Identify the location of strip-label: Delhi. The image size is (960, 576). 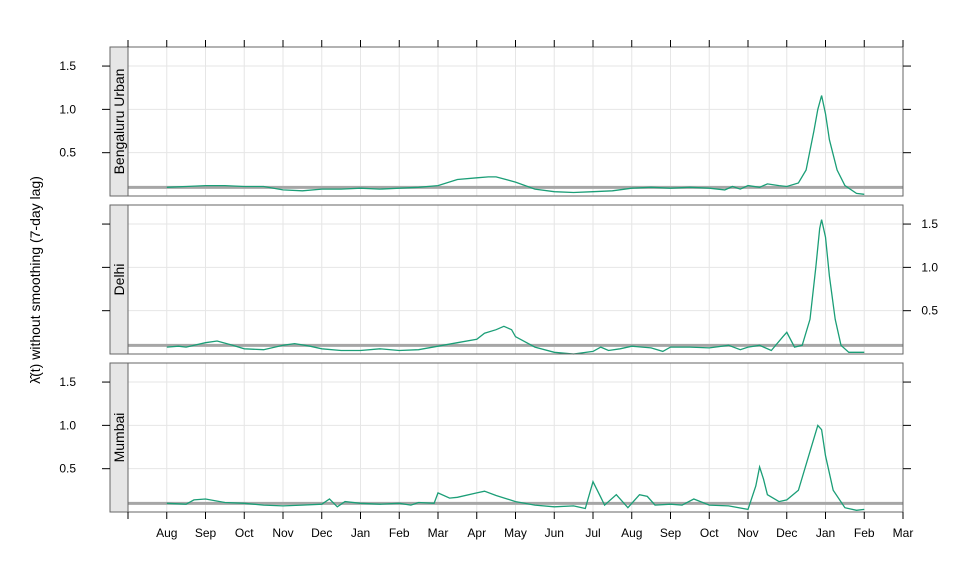
(119, 280).